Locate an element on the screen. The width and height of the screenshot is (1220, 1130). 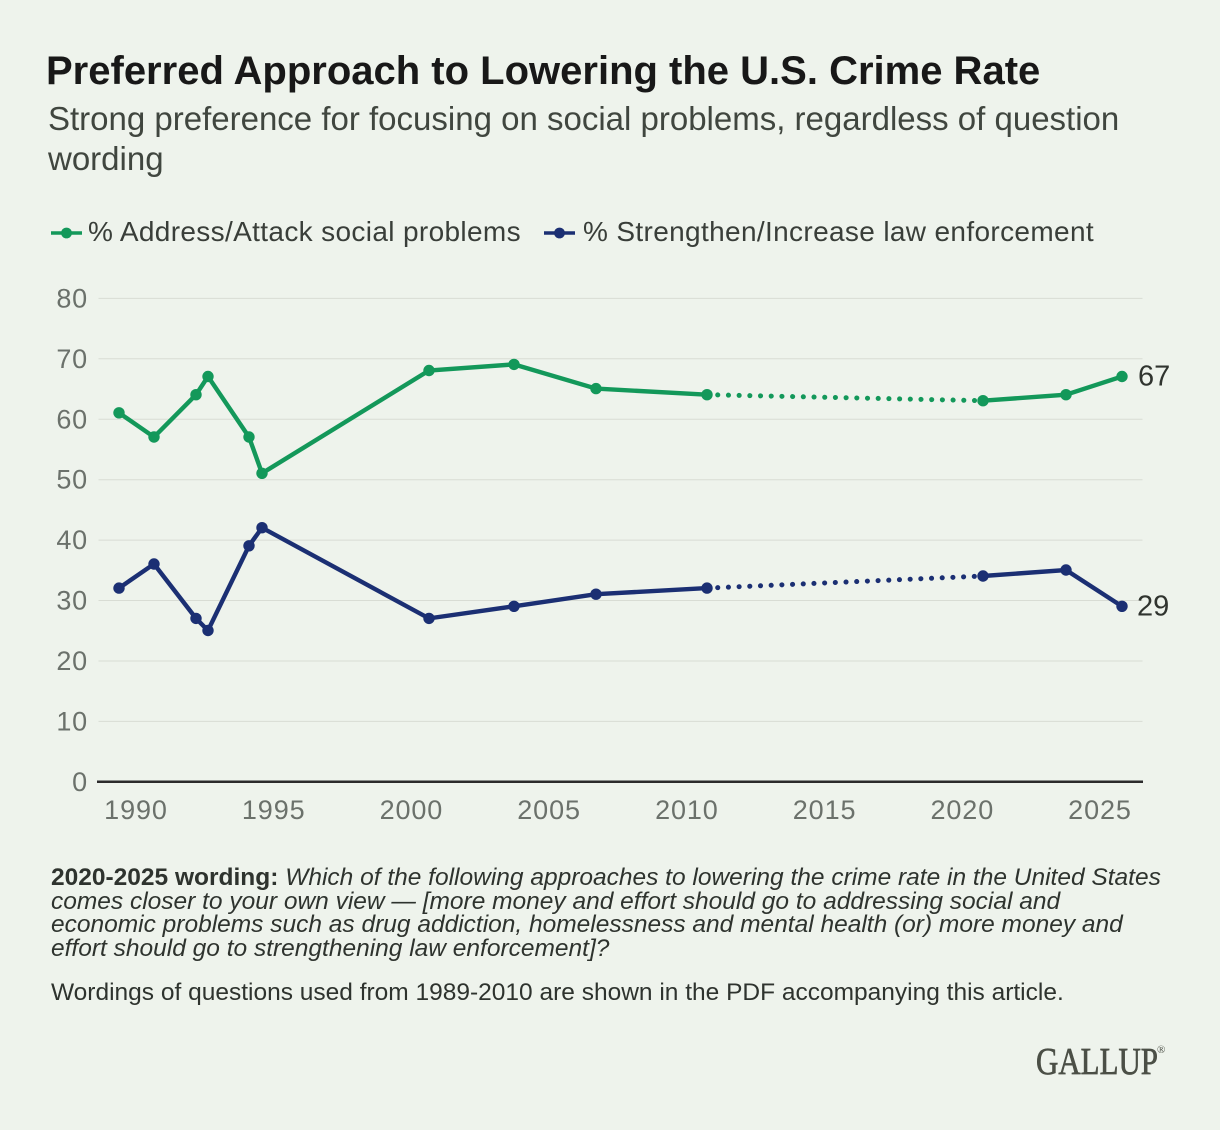
svg-text: 70 is located at coordinates (72, 359).